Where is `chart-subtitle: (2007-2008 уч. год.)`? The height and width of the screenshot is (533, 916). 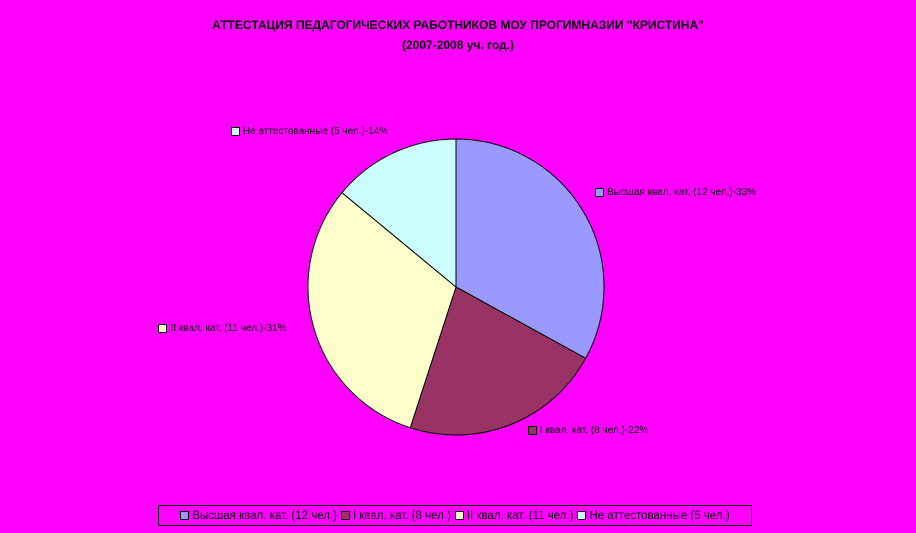
chart-subtitle: (2007-2008 уч. год.) is located at coordinates (458, 45).